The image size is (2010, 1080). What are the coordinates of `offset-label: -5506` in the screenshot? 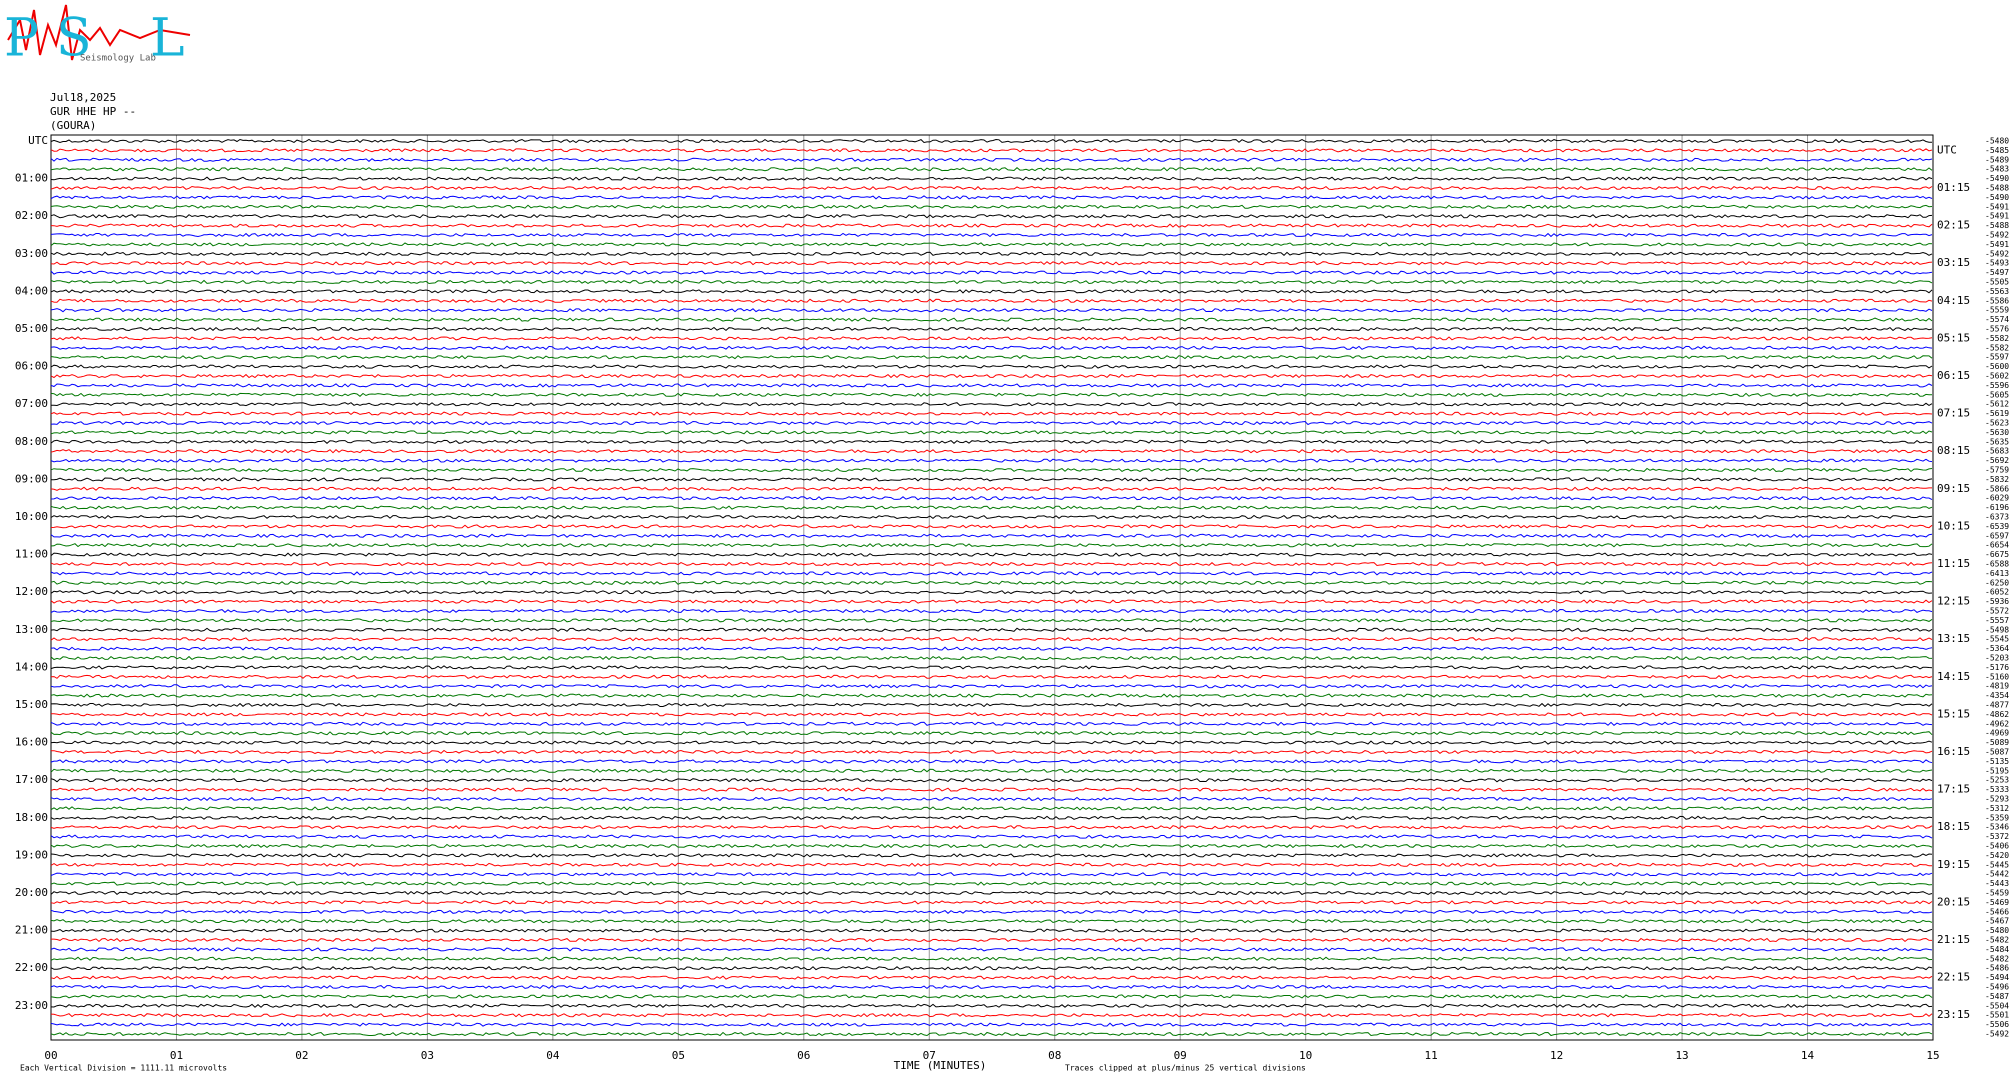 It's located at (1997, 1024).